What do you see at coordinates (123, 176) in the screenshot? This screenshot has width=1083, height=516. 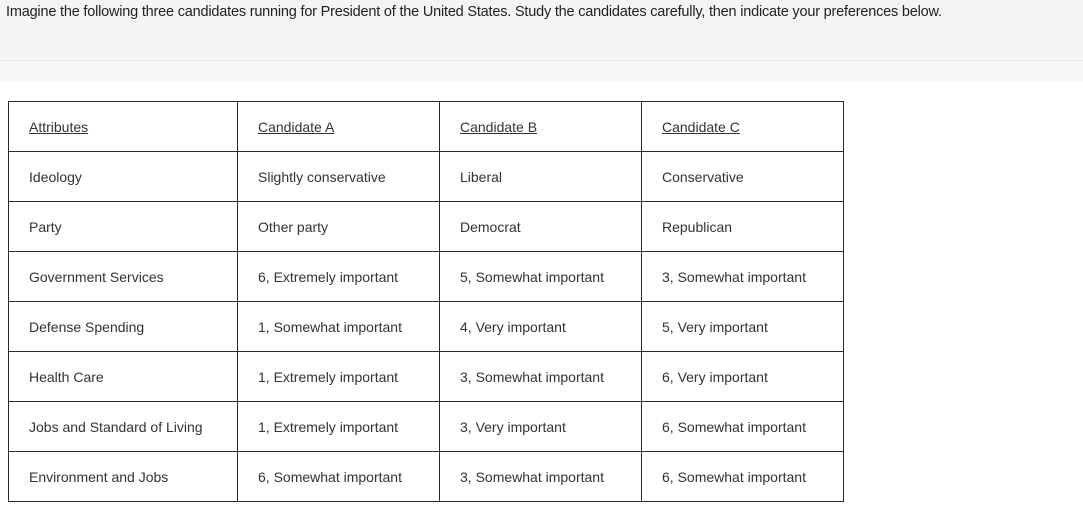 I see `attribute-cell: Ideology` at bounding box center [123, 176].